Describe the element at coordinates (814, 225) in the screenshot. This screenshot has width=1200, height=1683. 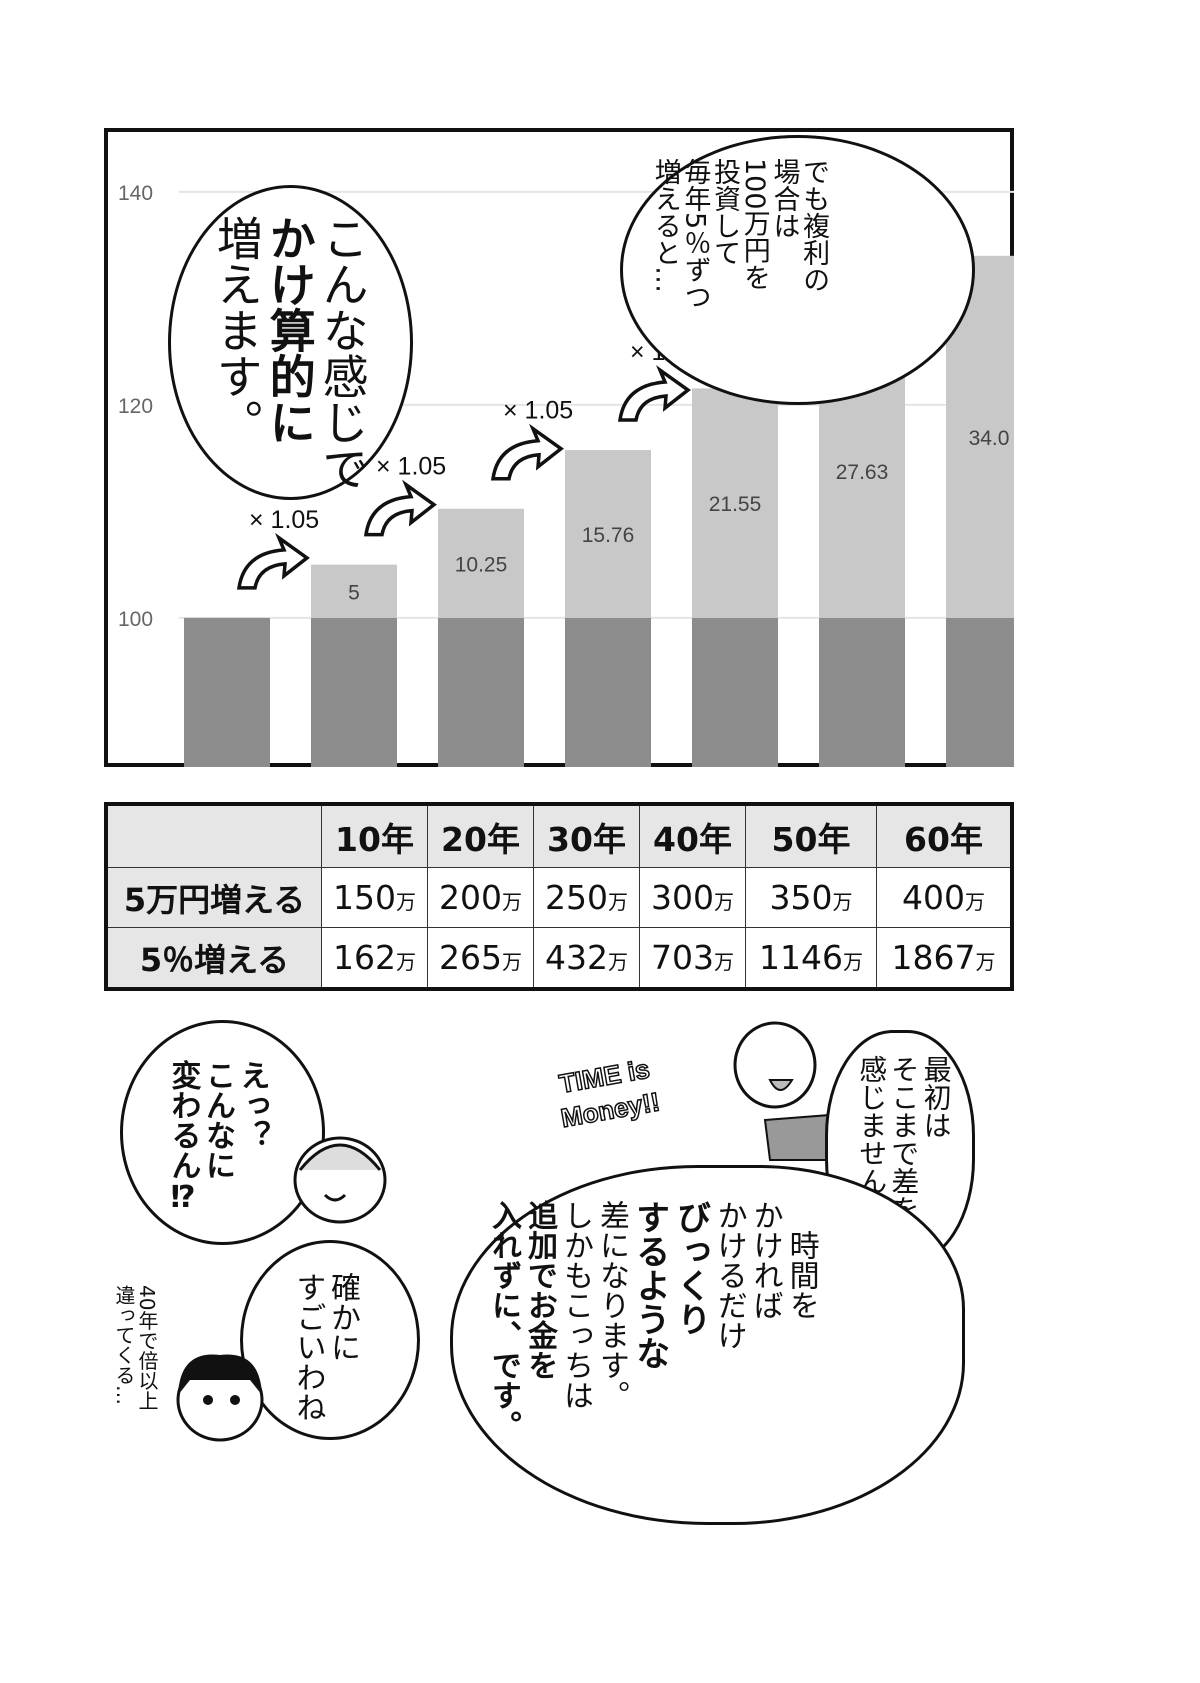
I see `compound-line-1: でも複利の` at that location.